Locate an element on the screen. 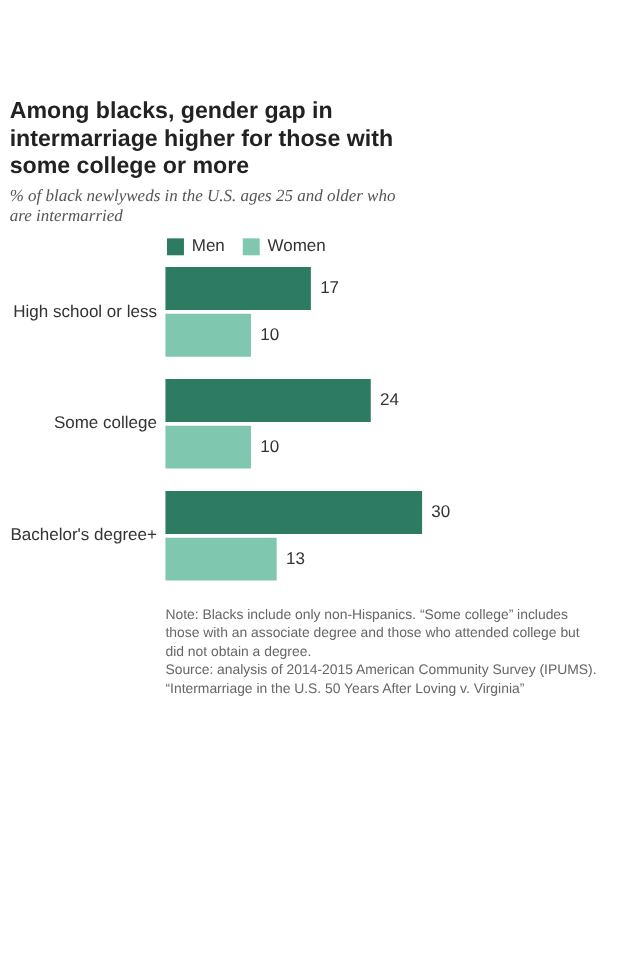 This screenshot has width=620, height=976. legend-label: Women is located at coordinates (297, 245).